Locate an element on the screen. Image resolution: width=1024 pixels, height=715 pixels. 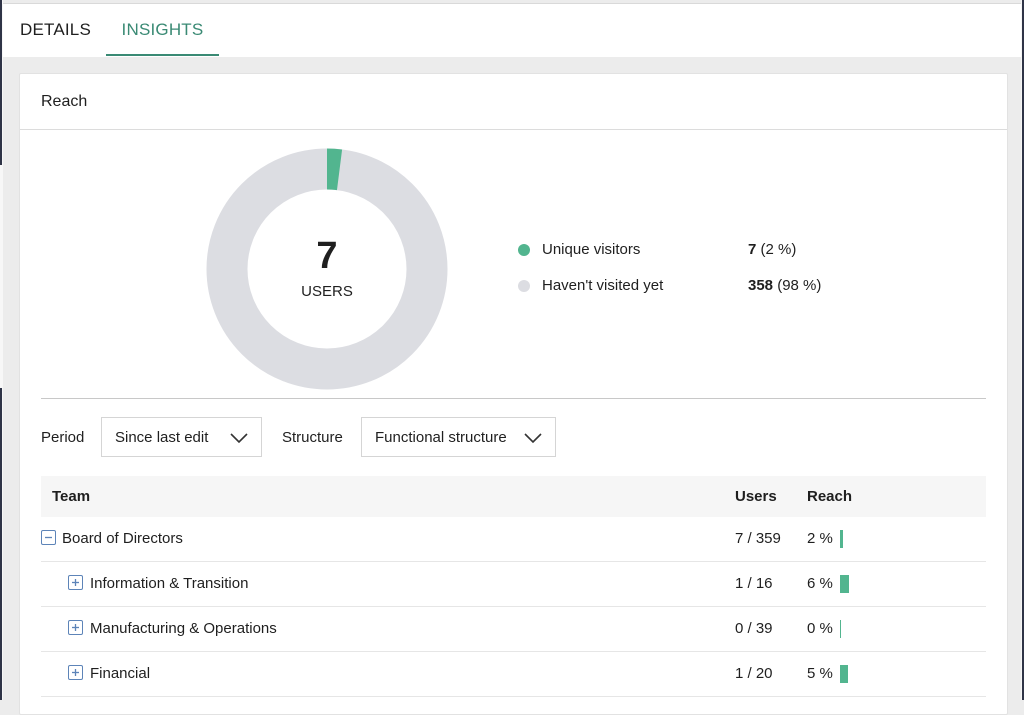
tab-details: DETAILS is located at coordinates (55, 29).